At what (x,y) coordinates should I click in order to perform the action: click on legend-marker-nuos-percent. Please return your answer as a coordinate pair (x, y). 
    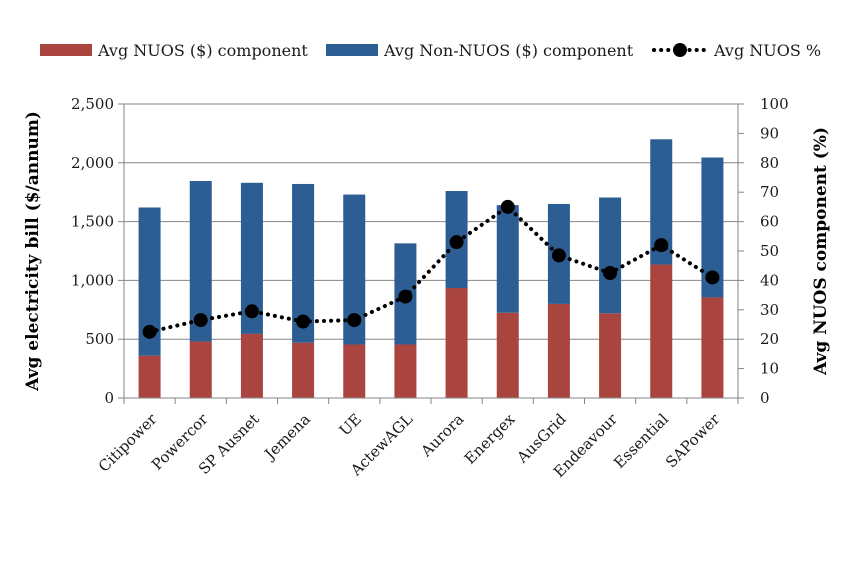
    Looking at the image, I should click on (680, 50).